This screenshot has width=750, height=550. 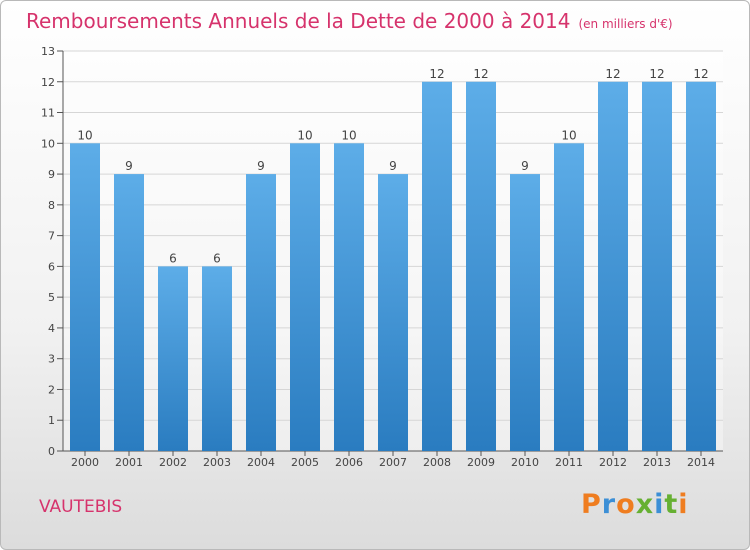 What do you see at coordinates (349, 462) in the screenshot?
I see `x-tick-label: 2006` at bounding box center [349, 462].